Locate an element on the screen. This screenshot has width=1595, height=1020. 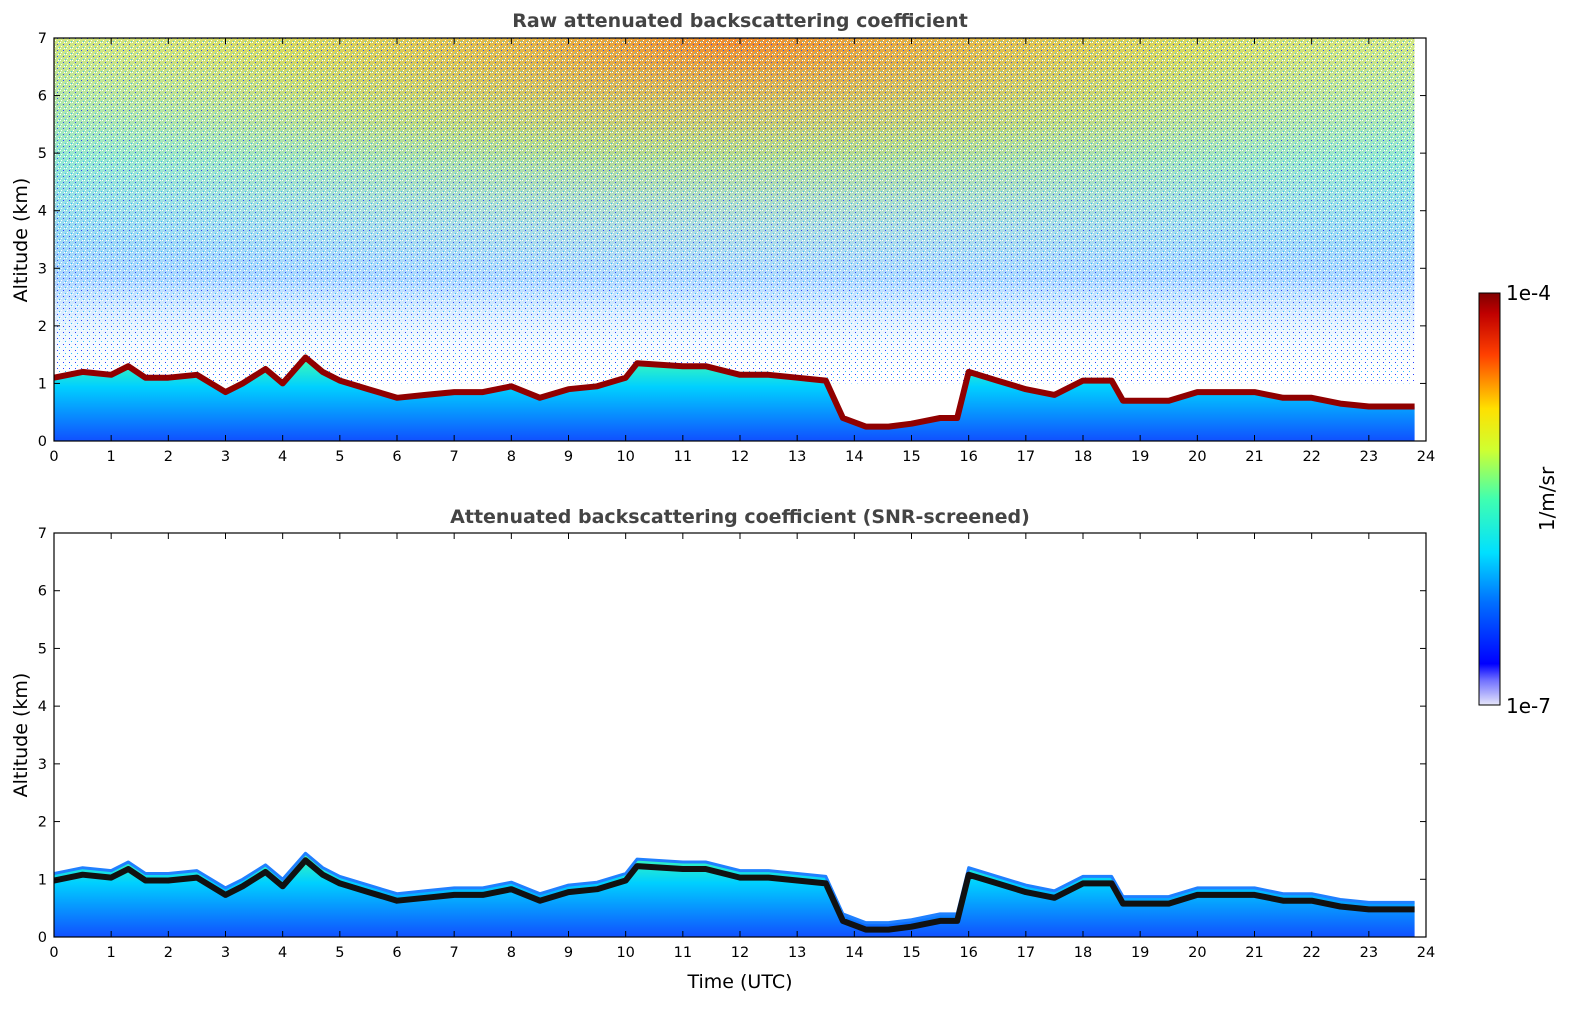
heatmap-screened is located at coordinates (734, 894).